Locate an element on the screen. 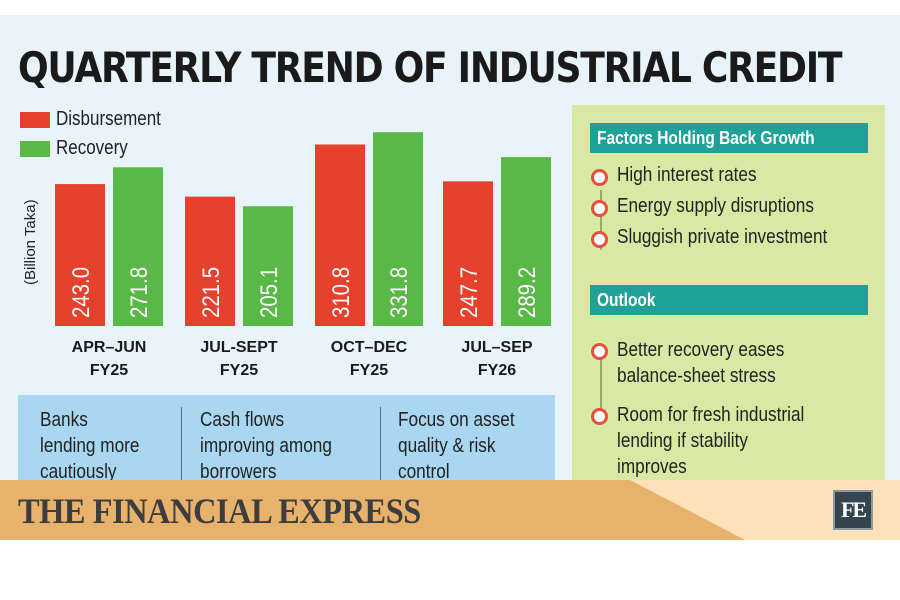 This screenshot has height=600, width=900. footer-banner: THE FINANCIAL EXPRESS FE is located at coordinates (450, 510).